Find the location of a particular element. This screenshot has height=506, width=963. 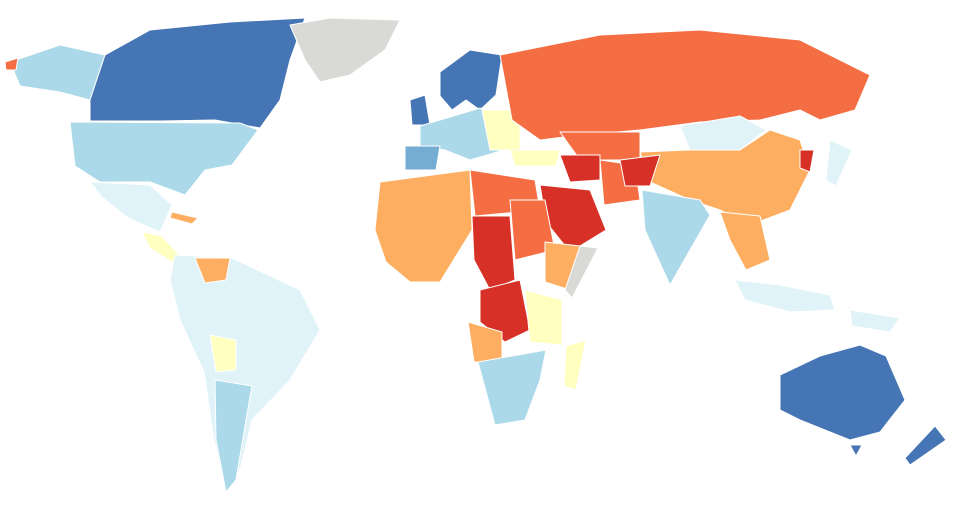

region-southern-africa is located at coordinates (512, 387).